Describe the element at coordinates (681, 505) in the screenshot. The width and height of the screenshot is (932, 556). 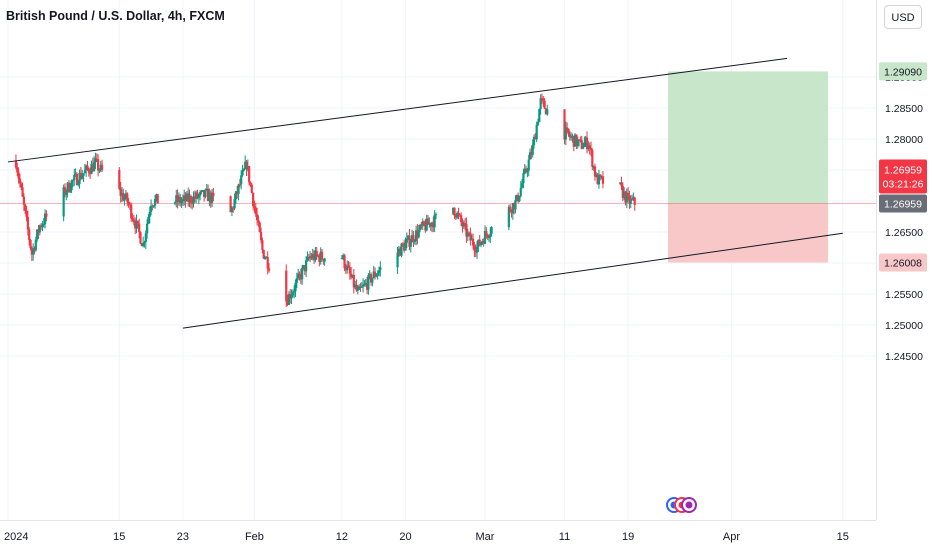
I see `economic-events-icon` at that location.